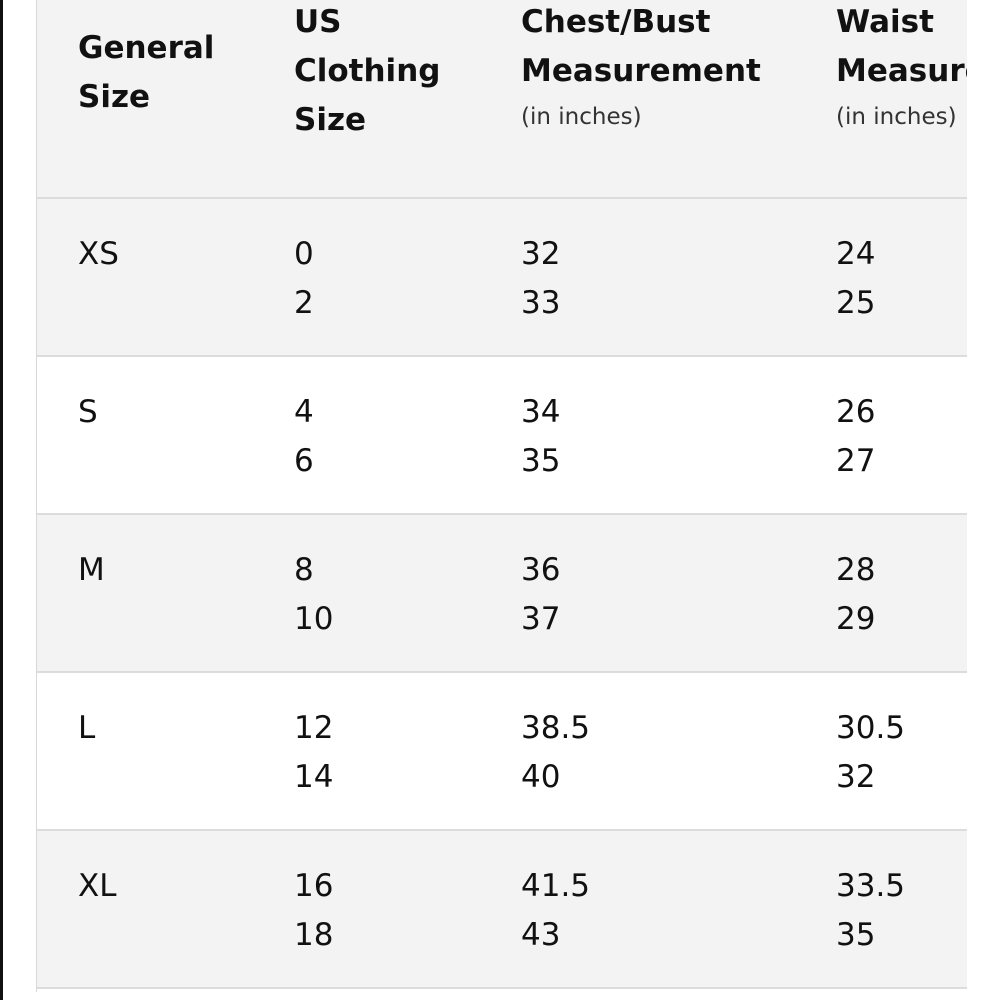  I want to click on cell-value: 12, so click(314, 728).